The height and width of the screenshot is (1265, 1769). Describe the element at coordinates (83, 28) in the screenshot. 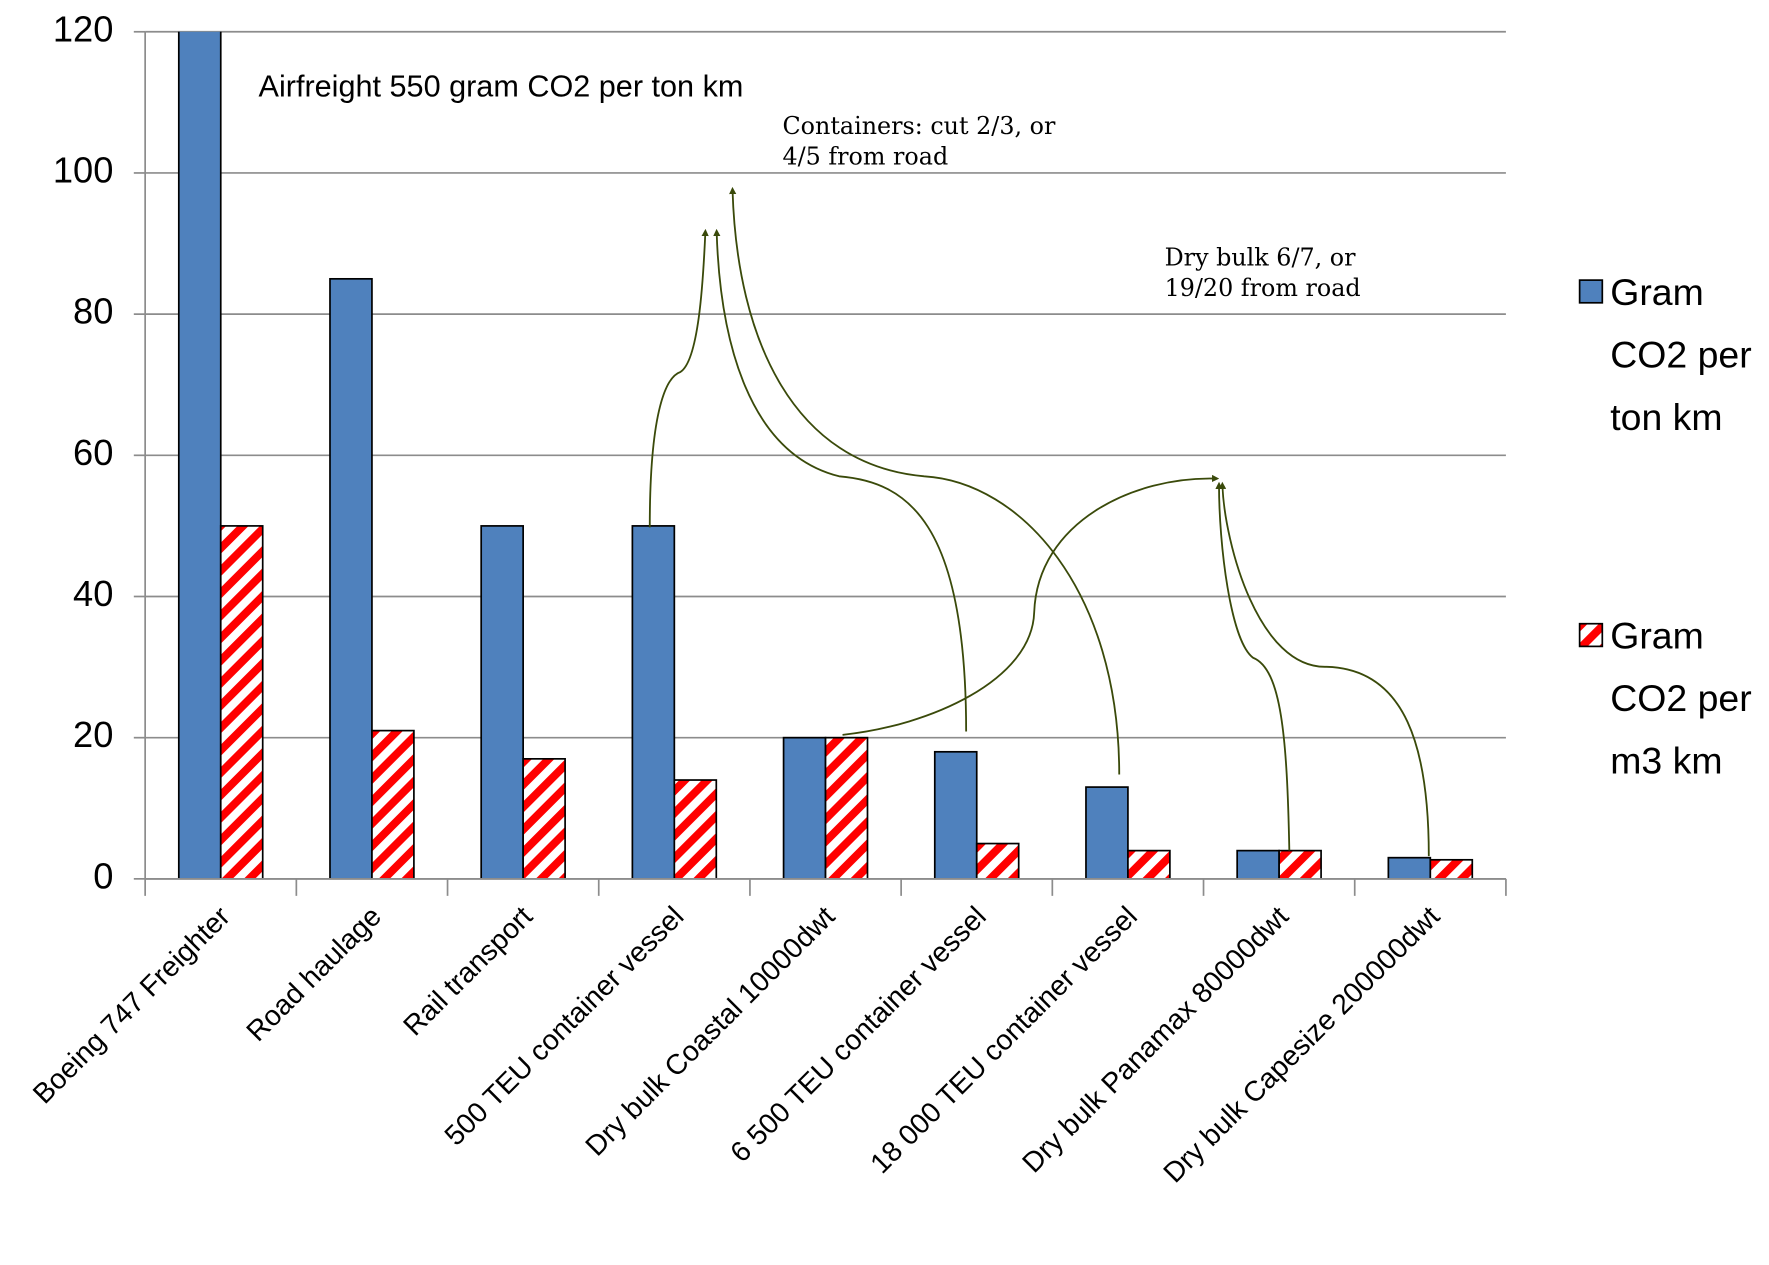

I see `y-tick-label: 120` at that location.